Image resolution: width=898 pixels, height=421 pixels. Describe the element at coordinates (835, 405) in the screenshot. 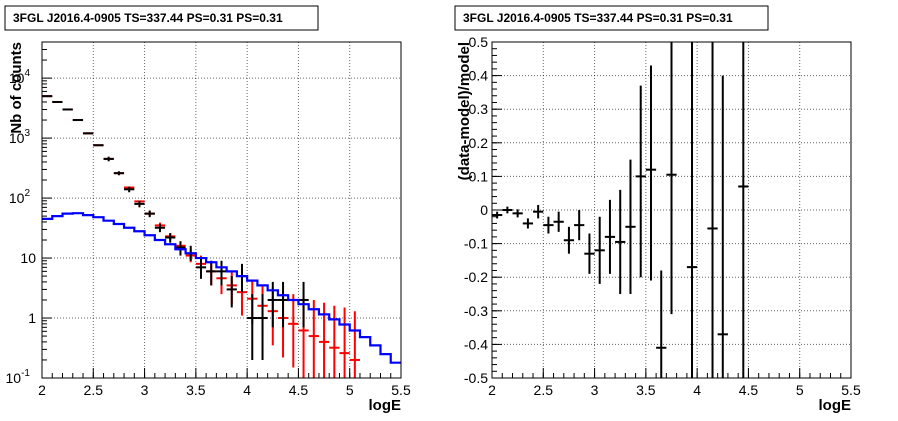

I see `right-xlabel: logE` at that location.